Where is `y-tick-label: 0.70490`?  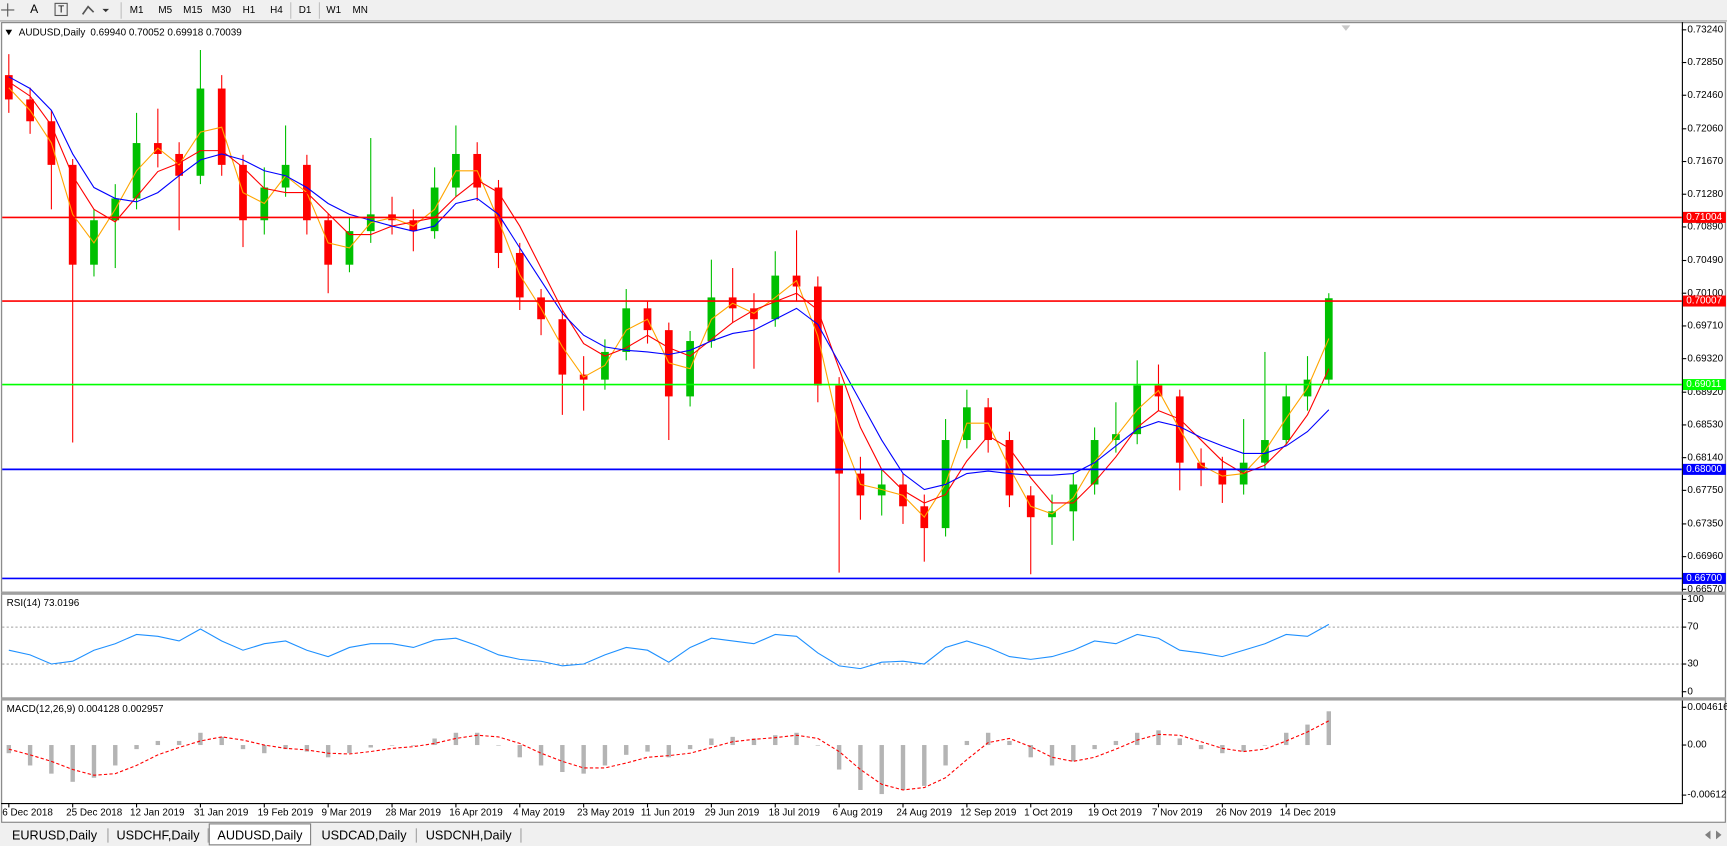
y-tick-label: 0.70490 is located at coordinates (1705, 260).